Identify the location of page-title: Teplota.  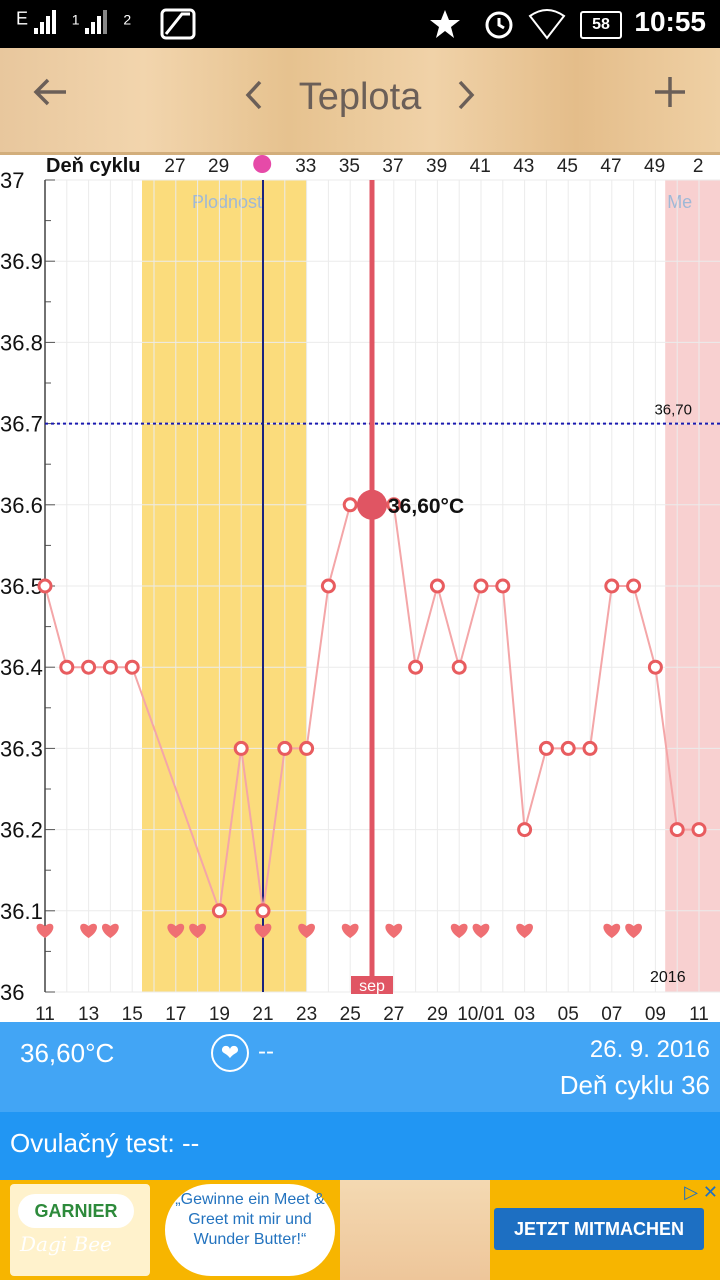
(360, 97).